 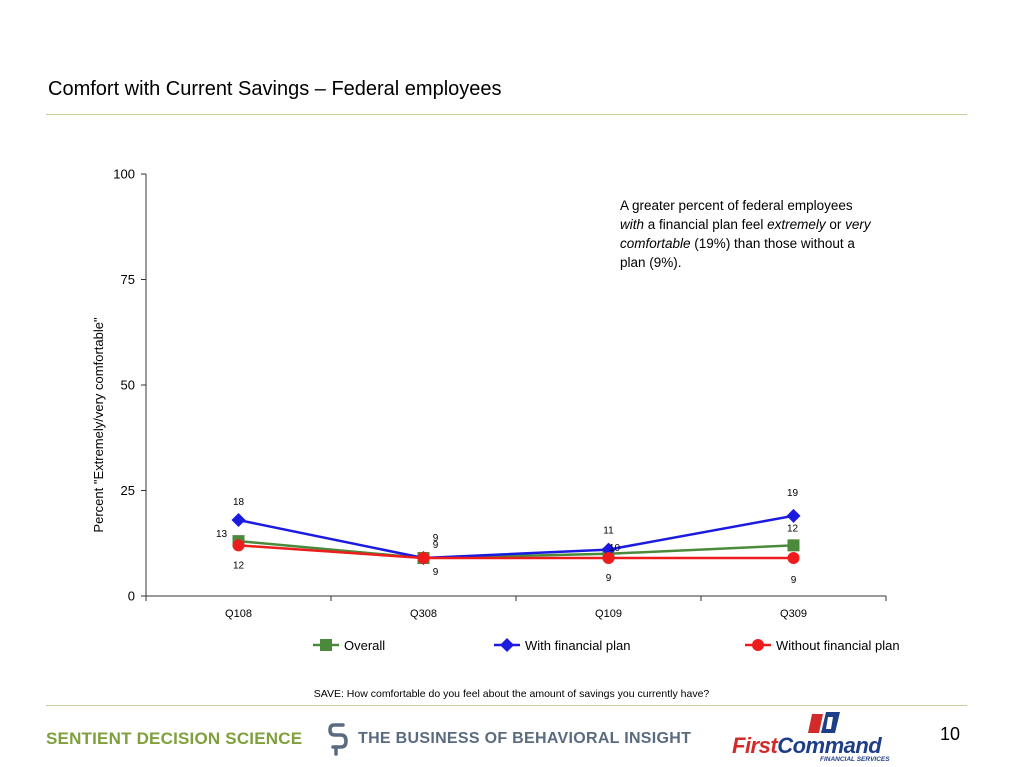 What do you see at coordinates (364, 645) in the screenshot?
I see `legend-label: Overall` at bounding box center [364, 645].